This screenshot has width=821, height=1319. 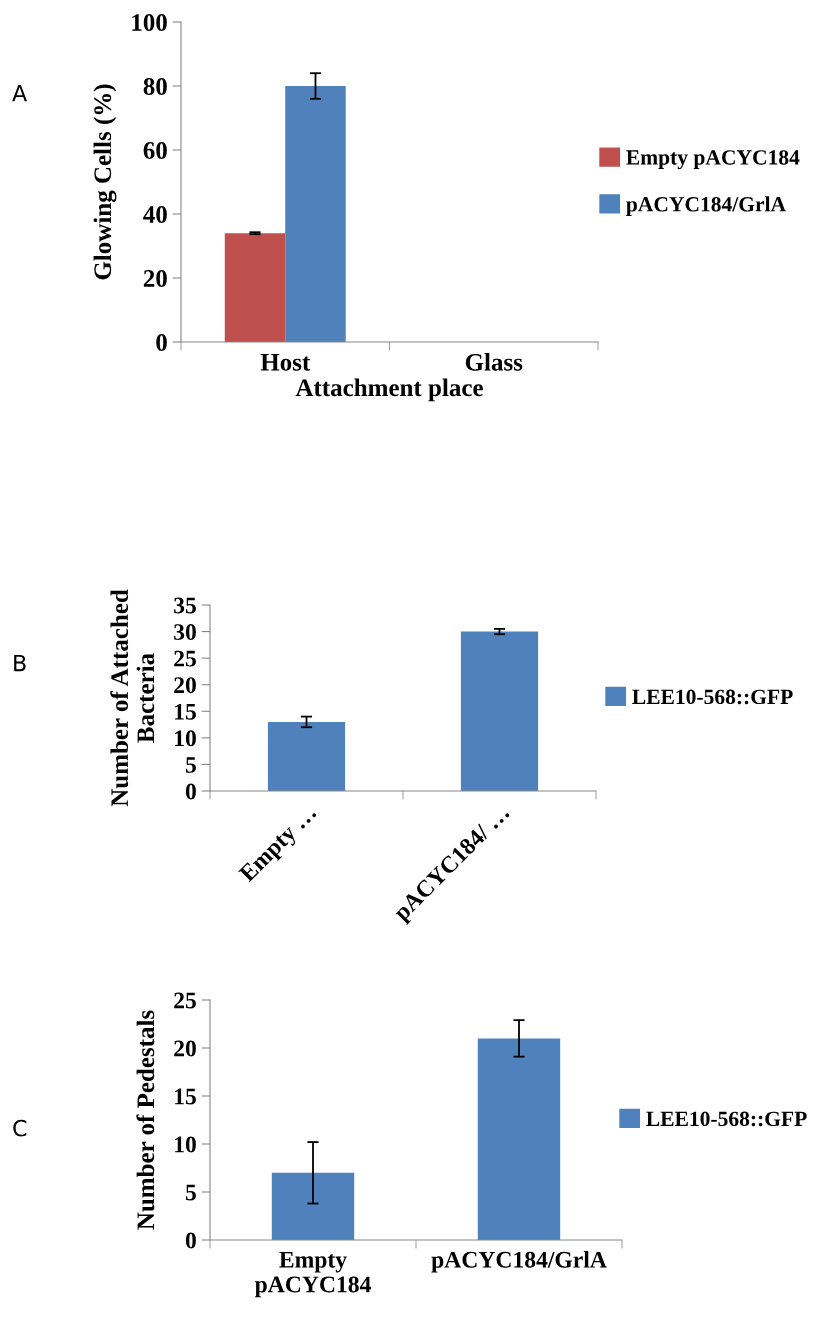 What do you see at coordinates (20, 1128) in the screenshot?
I see `text: C` at bounding box center [20, 1128].